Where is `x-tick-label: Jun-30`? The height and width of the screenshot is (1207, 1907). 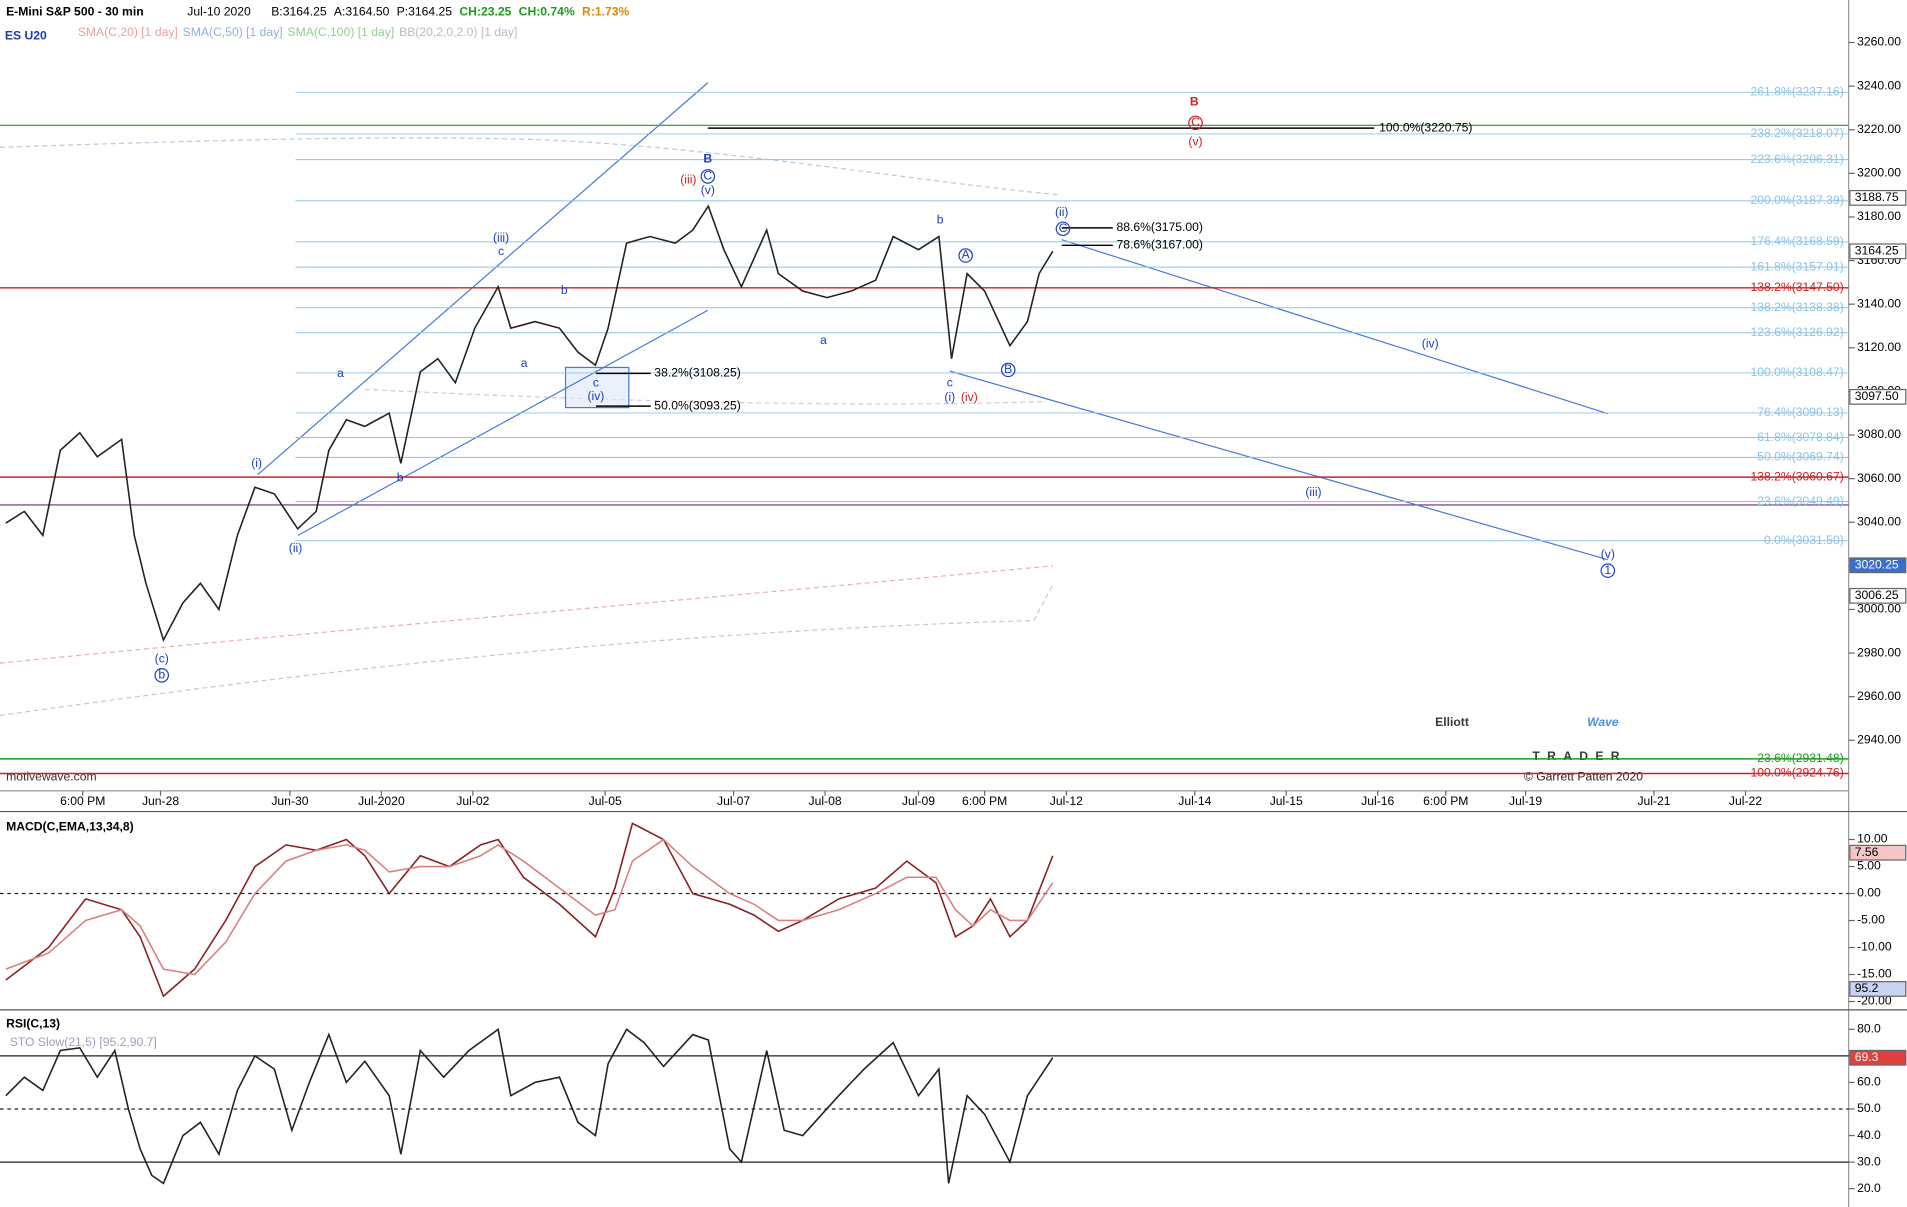 x-tick-label: Jun-30 is located at coordinates (289, 801).